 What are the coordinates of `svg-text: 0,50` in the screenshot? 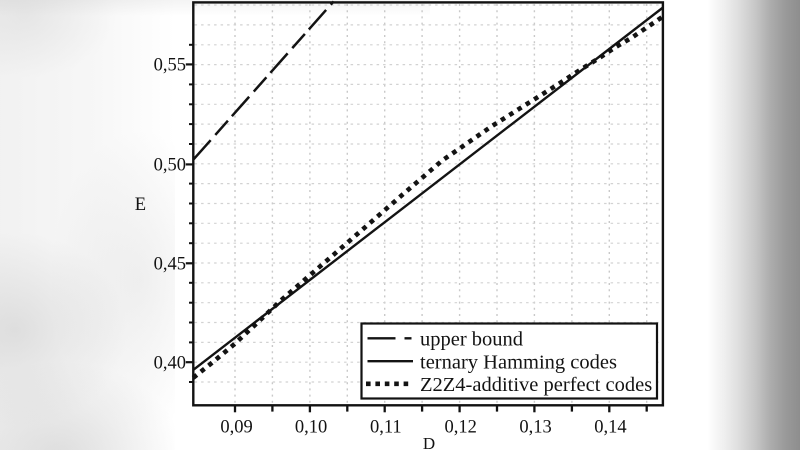 It's located at (170, 166).